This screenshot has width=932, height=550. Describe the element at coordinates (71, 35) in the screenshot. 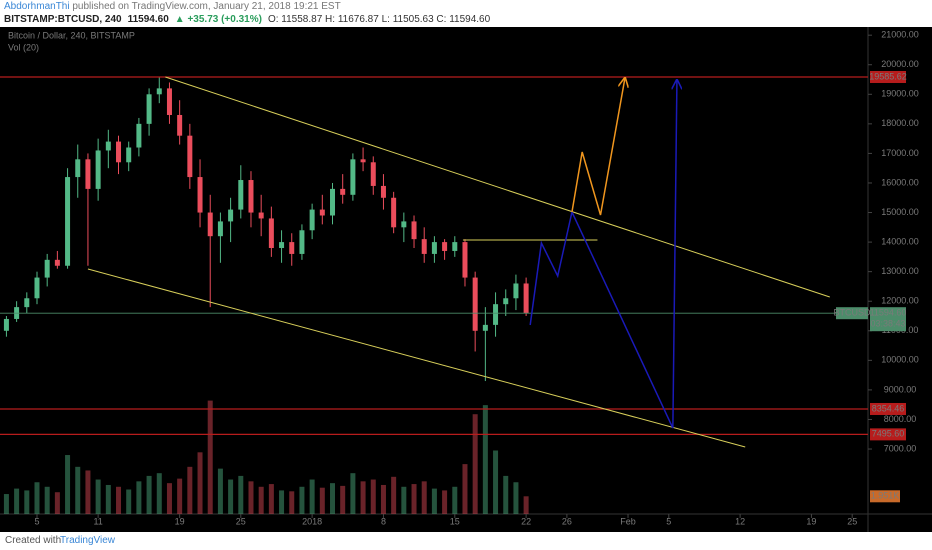

I see `chart-title: Bitcoin / Dollar, 240, BITSTAMP` at that location.